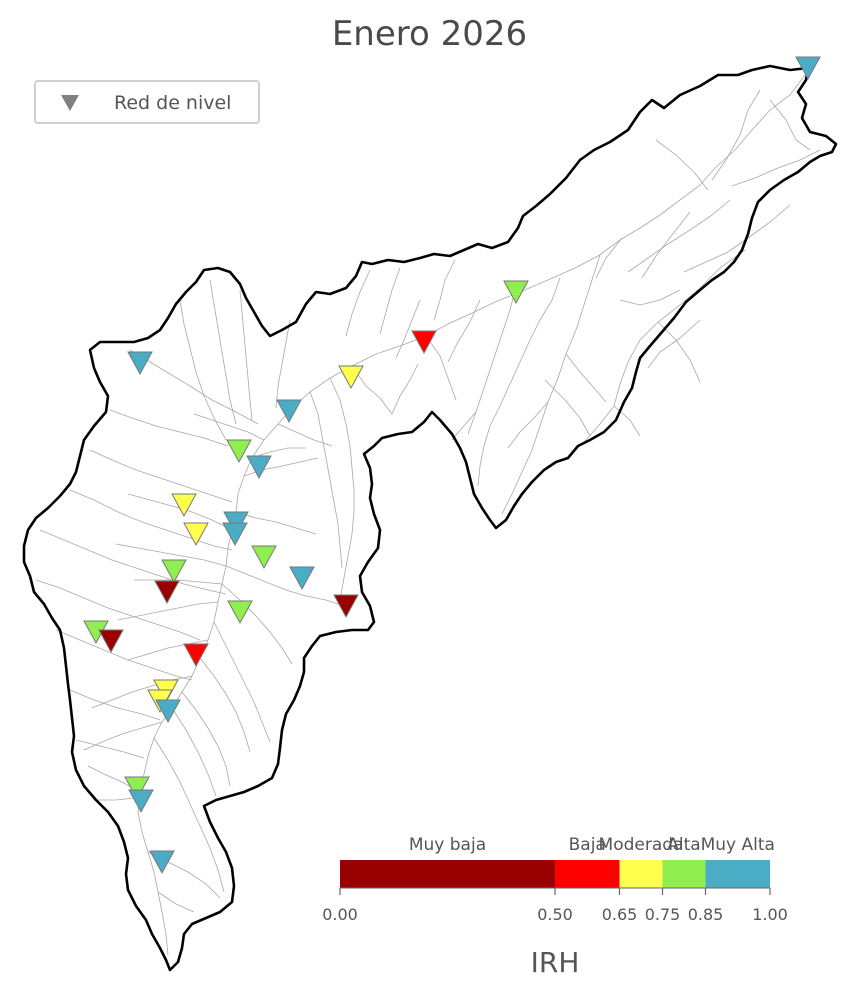 This screenshot has width=859, height=1001. What do you see at coordinates (770, 914) in the screenshot?
I see `colorbar-tick-label: 1.00` at bounding box center [770, 914].